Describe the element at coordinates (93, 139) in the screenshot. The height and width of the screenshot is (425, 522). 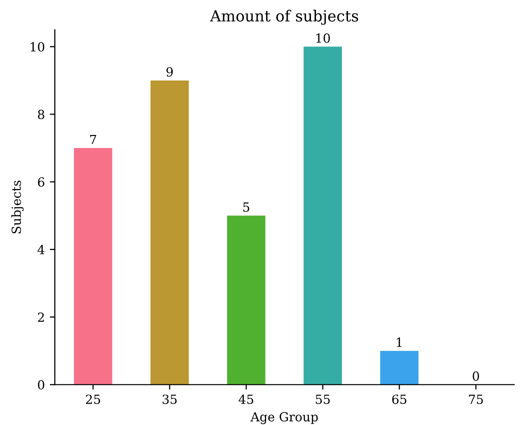
I see `data-label: 7` at that location.